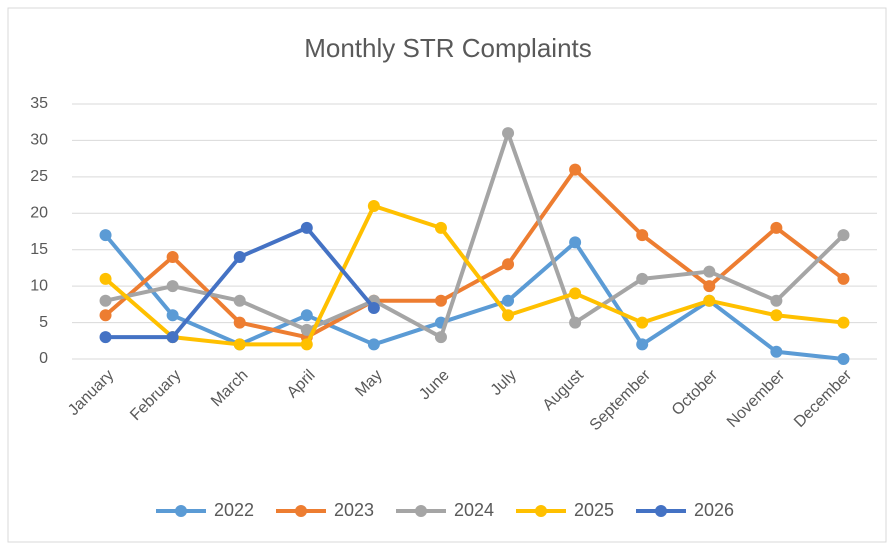 This screenshot has width=896, height=548. What do you see at coordinates (39, 140) in the screenshot?
I see `y-tick-label: 30` at bounding box center [39, 140].